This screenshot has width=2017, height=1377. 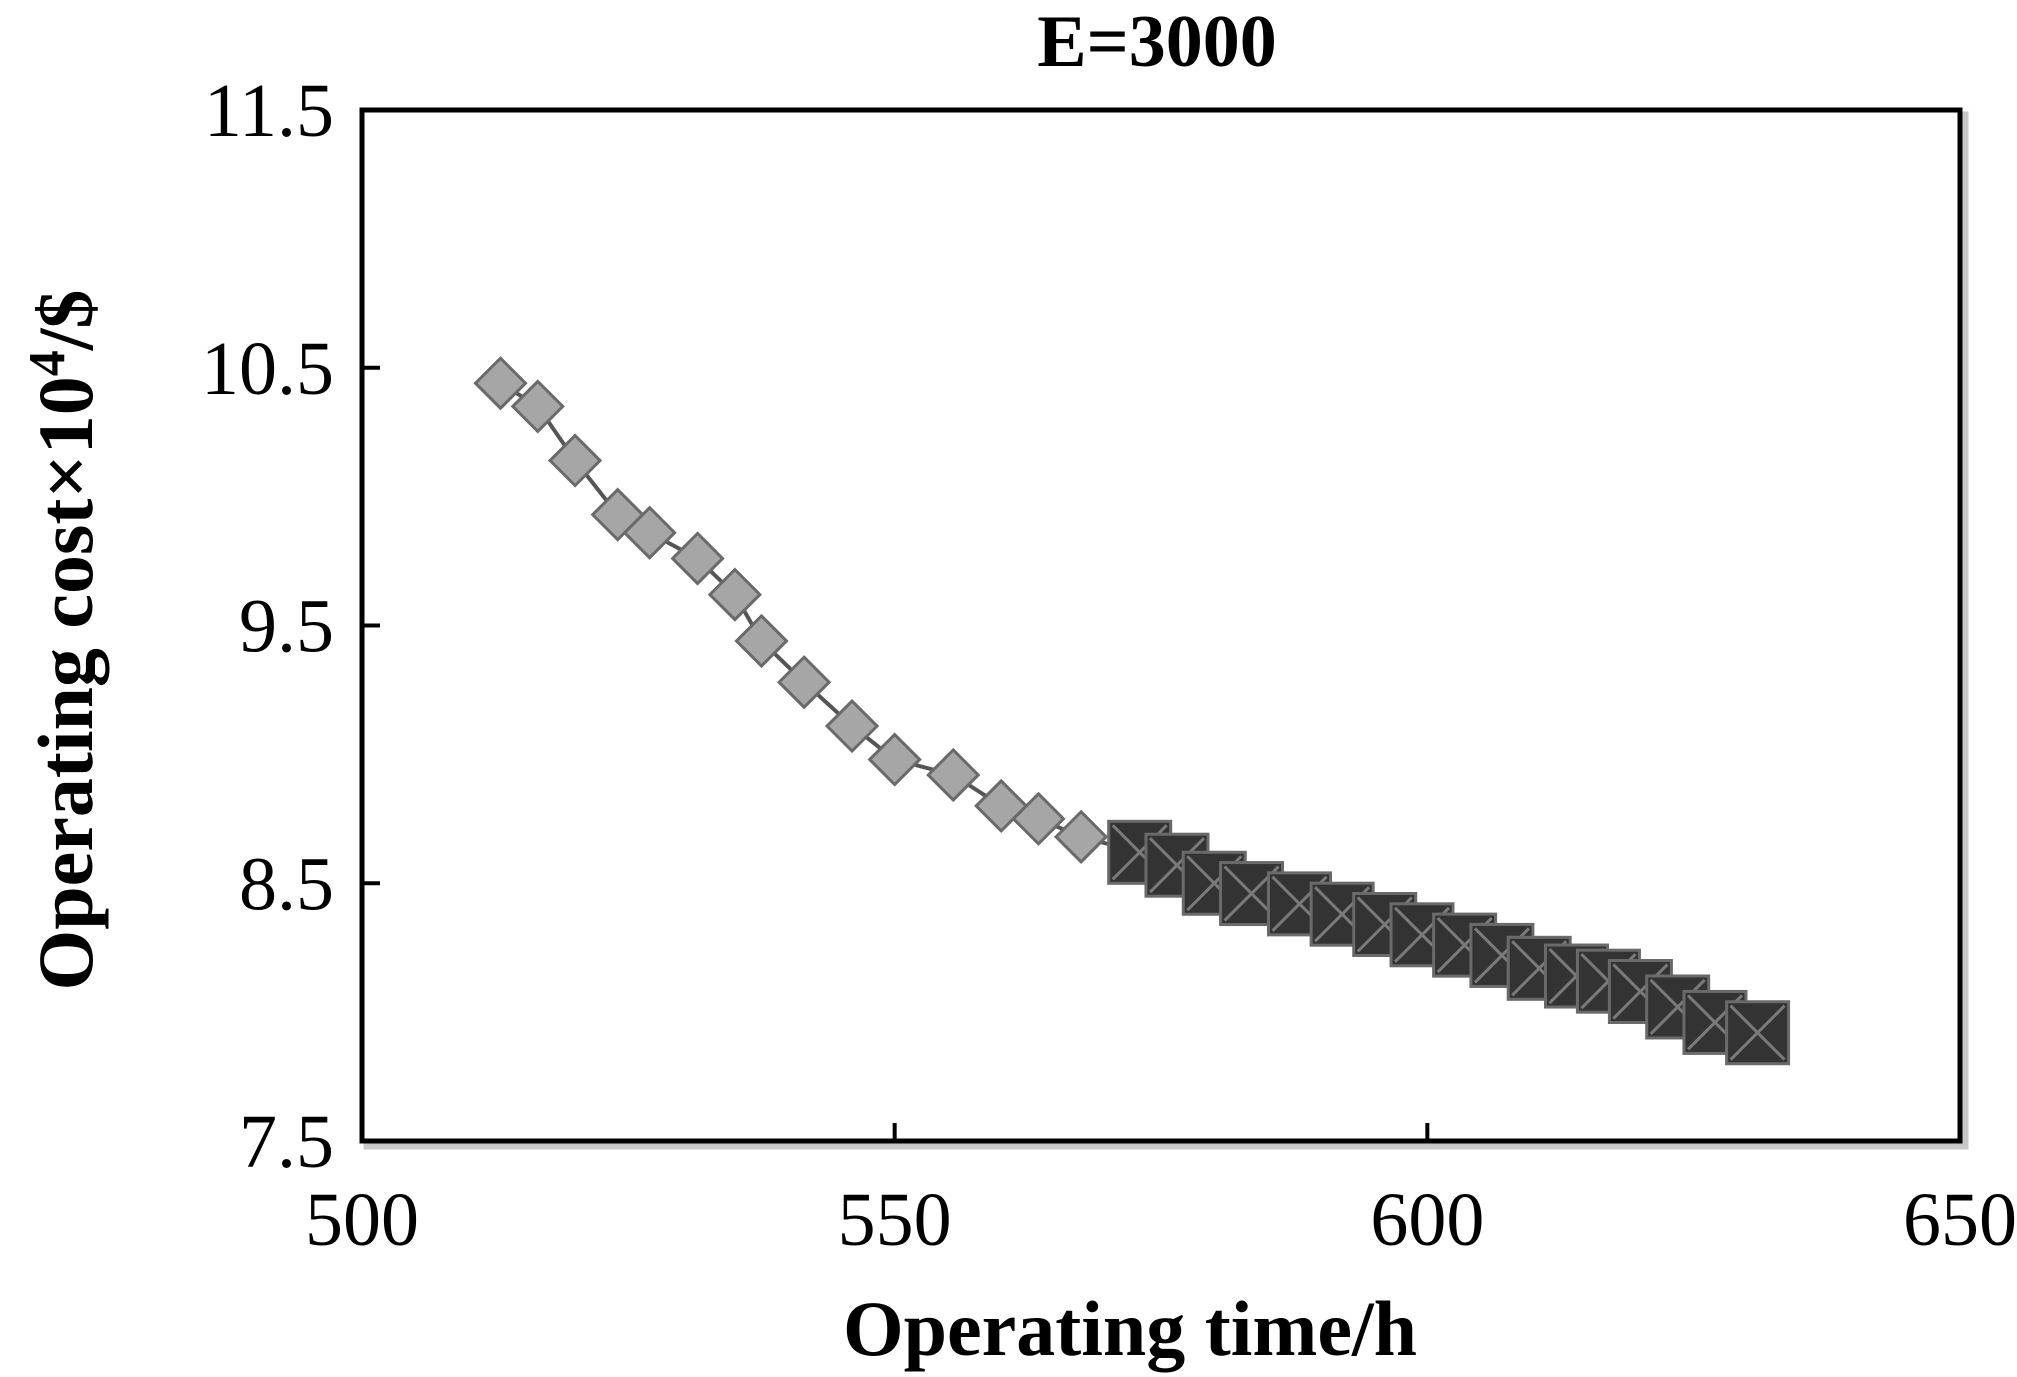 I want to click on x-tick-label: 650, so click(x=1960, y=1220).